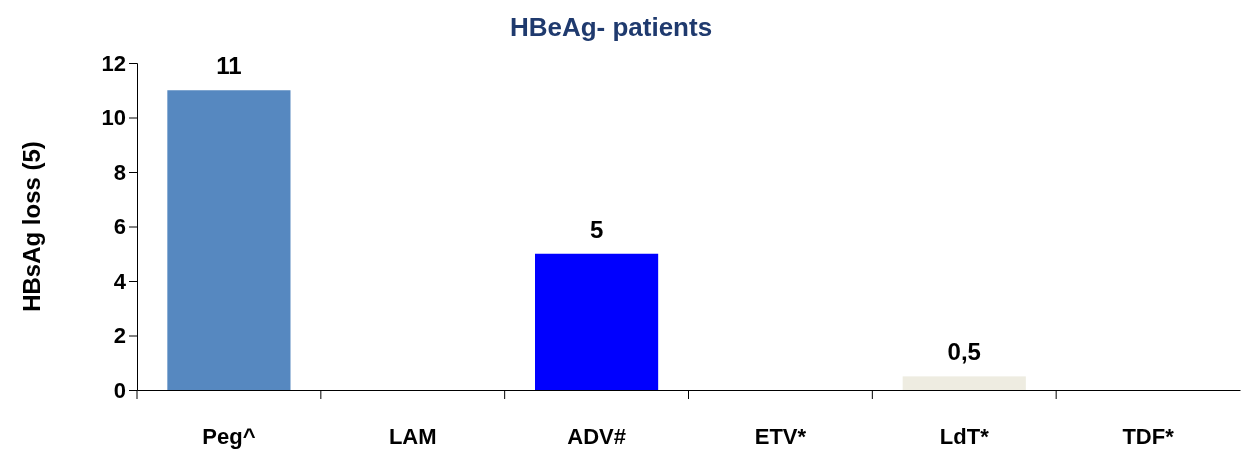 The image size is (1245, 456). I want to click on y-tick-label: 4, so click(120, 281).